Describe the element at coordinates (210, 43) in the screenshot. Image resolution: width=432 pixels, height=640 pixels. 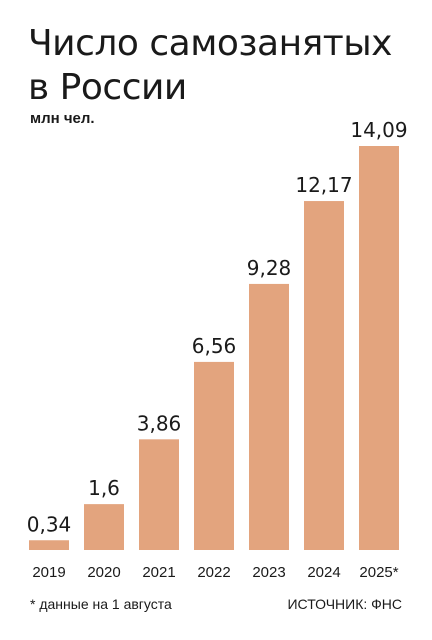
I see `chart-title-line-1: Число самозанятых` at that location.